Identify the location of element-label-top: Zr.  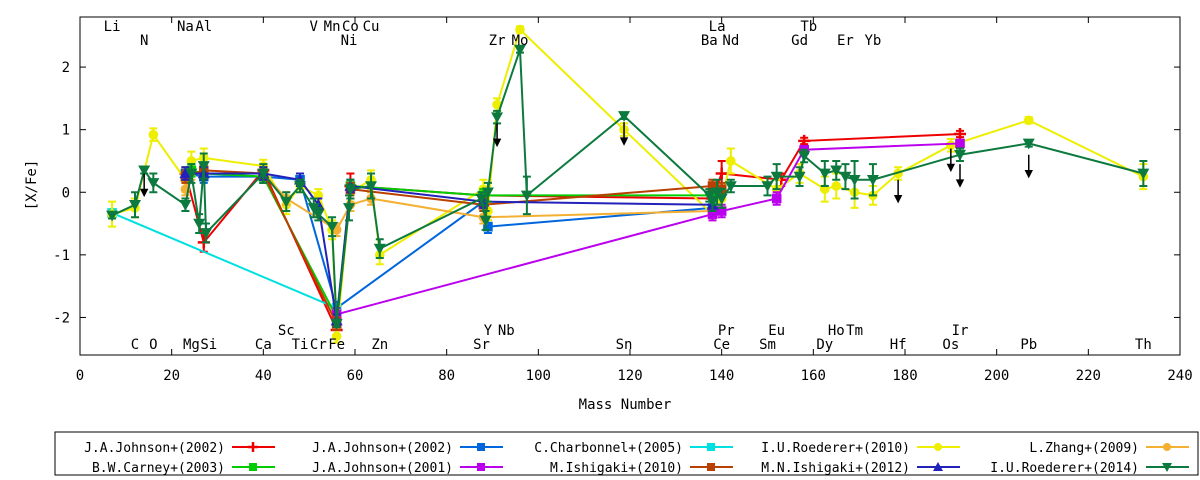
(497, 41).